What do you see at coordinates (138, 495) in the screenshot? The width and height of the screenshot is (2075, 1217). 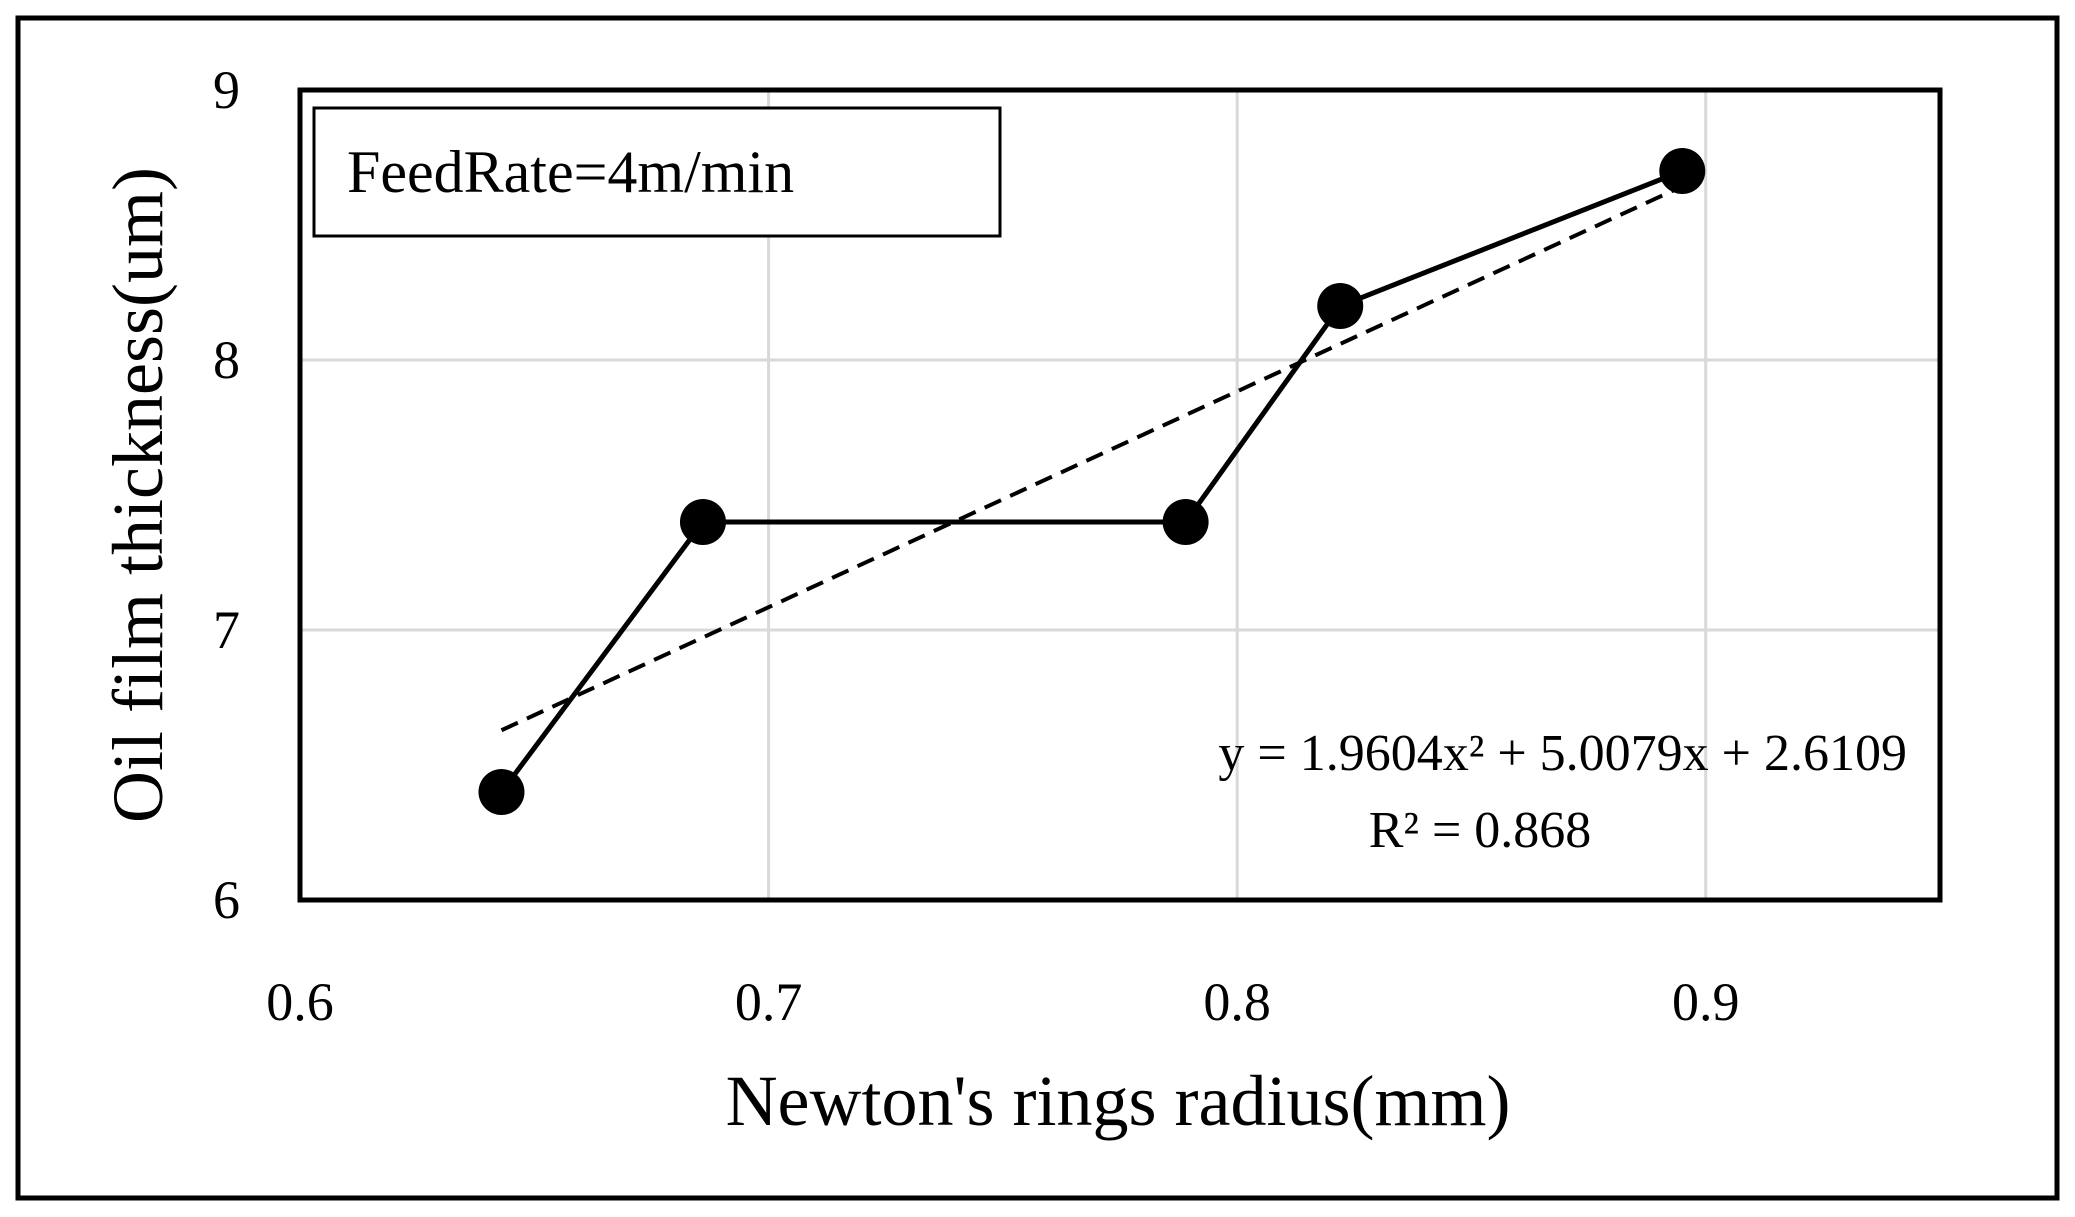 I see `y-axis-label: Oil film thickness(um)` at bounding box center [138, 495].